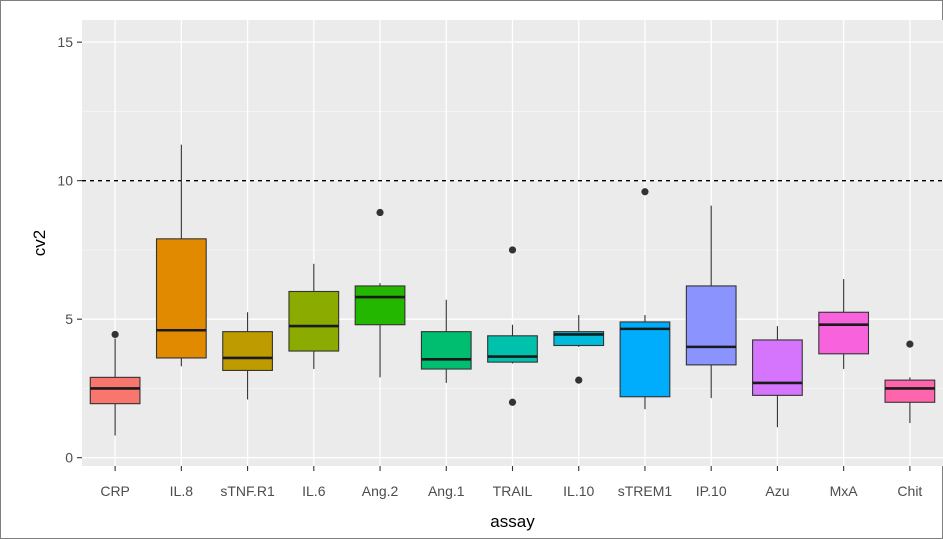 This screenshot has height=539, width=943. I want to click on box-IP.10, so click(711, 302).